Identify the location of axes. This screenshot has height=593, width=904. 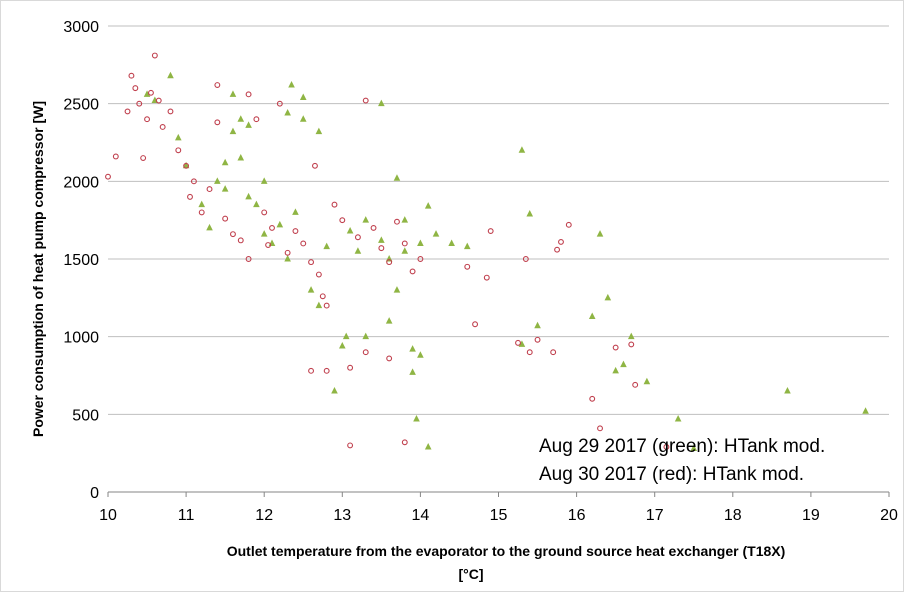
(498, 494).